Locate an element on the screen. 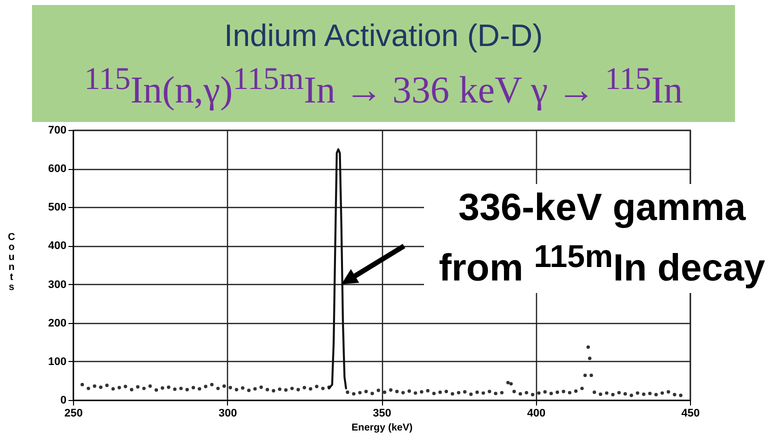 This screenshot has height=437, width=782. x-tick-label: 250 is located at coordinates (73, 414).